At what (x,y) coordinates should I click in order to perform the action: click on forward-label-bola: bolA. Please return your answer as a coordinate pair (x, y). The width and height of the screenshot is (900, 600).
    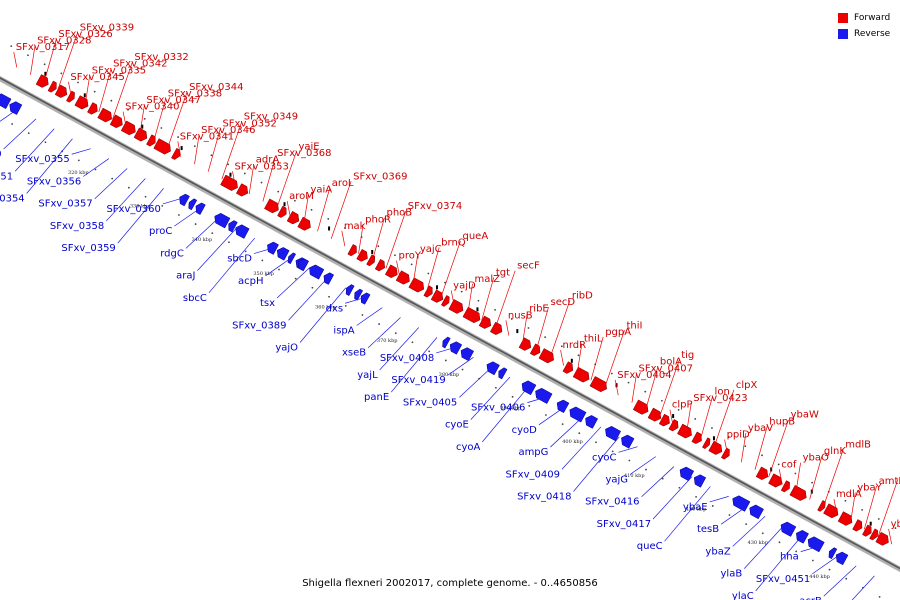
    Looking at the image, I should click on (671, 362).